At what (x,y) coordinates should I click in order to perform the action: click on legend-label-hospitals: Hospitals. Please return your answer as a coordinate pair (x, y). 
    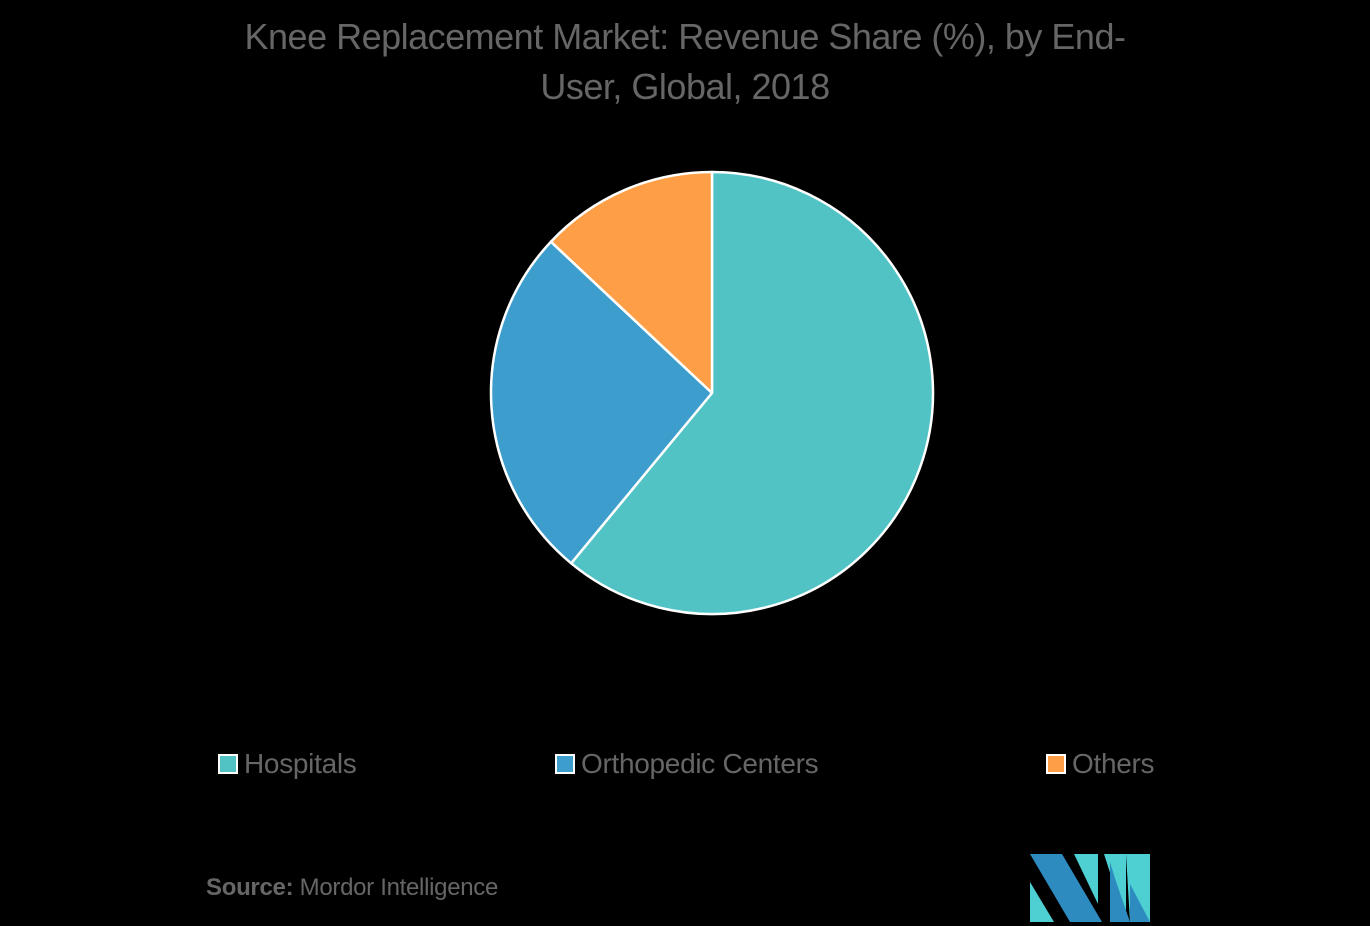
    Looking at the image, I should click on (300, 763).